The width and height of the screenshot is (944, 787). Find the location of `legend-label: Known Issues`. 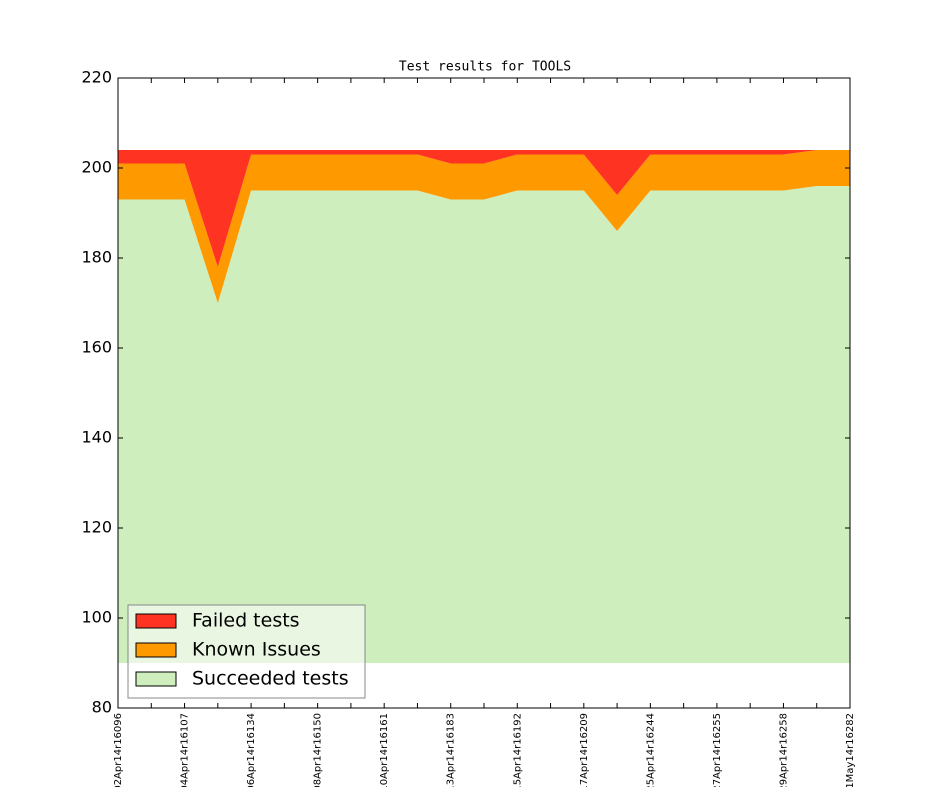

legend-label: Known Issues is located at coordinates (256, 650).